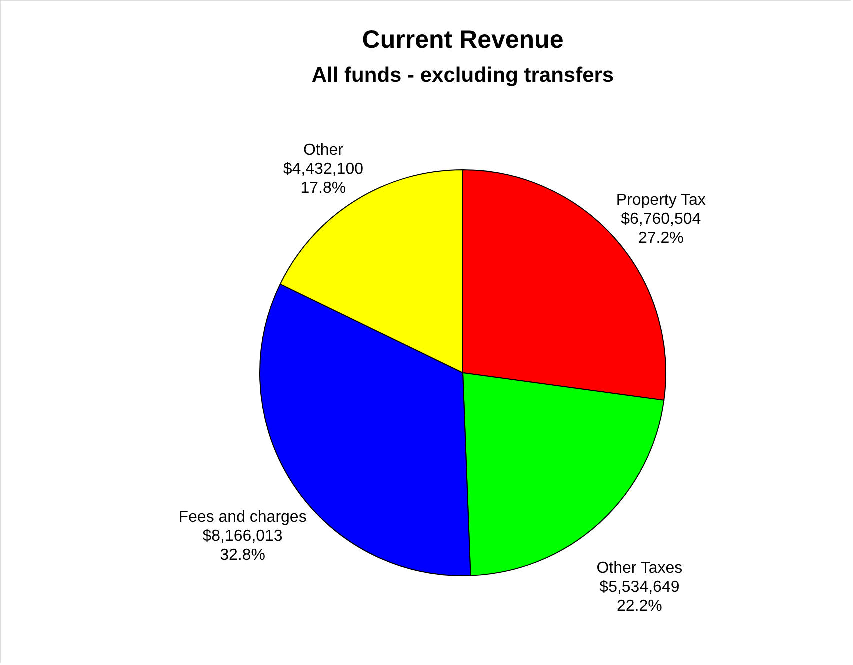  What do you see at coordinates (639, 568) in the screenshot?
I see `slice-label: Other Taxes` at bounding box center [639, 568].